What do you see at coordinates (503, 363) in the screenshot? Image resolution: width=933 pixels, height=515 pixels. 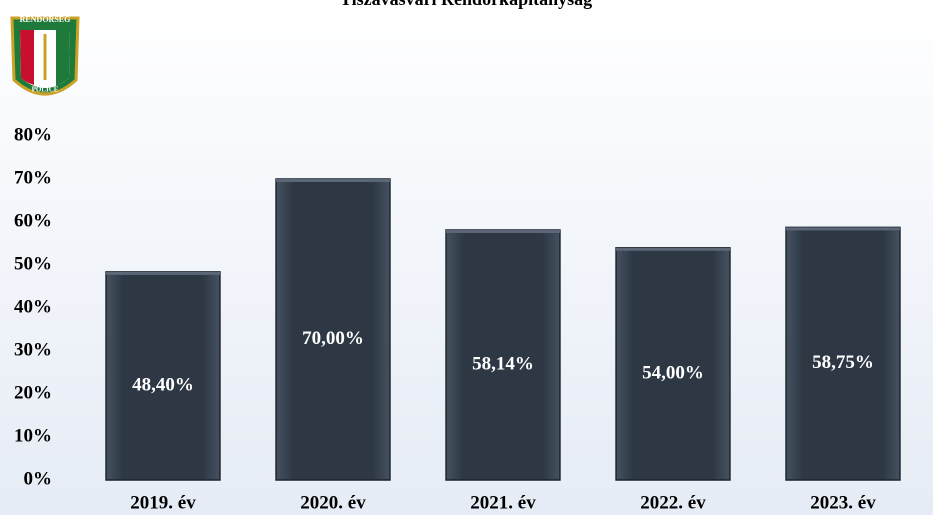 I see `value-label: 58,14%` at bounding box center [503, 363].